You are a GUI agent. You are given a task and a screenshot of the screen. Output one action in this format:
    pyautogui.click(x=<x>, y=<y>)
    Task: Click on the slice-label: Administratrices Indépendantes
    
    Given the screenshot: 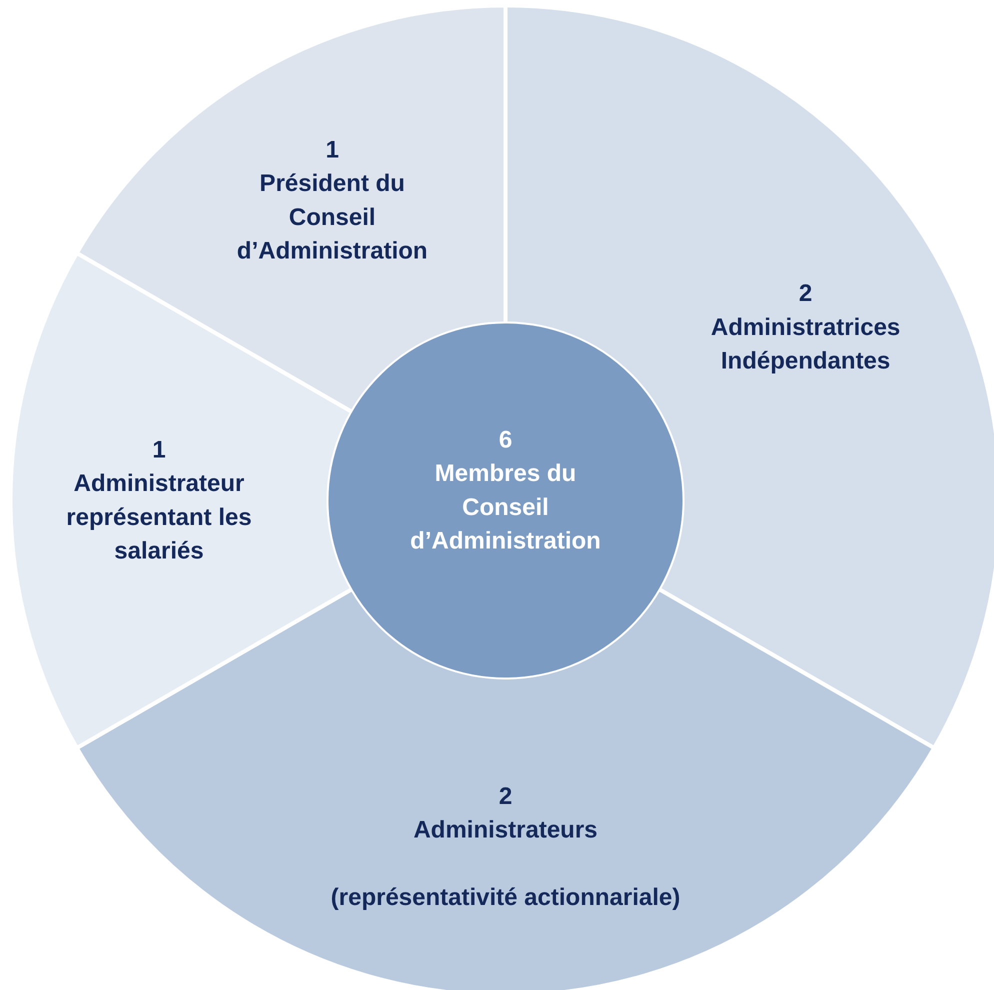 What is the action you would take?
    pyautogui.click(x=805, y=344)
    